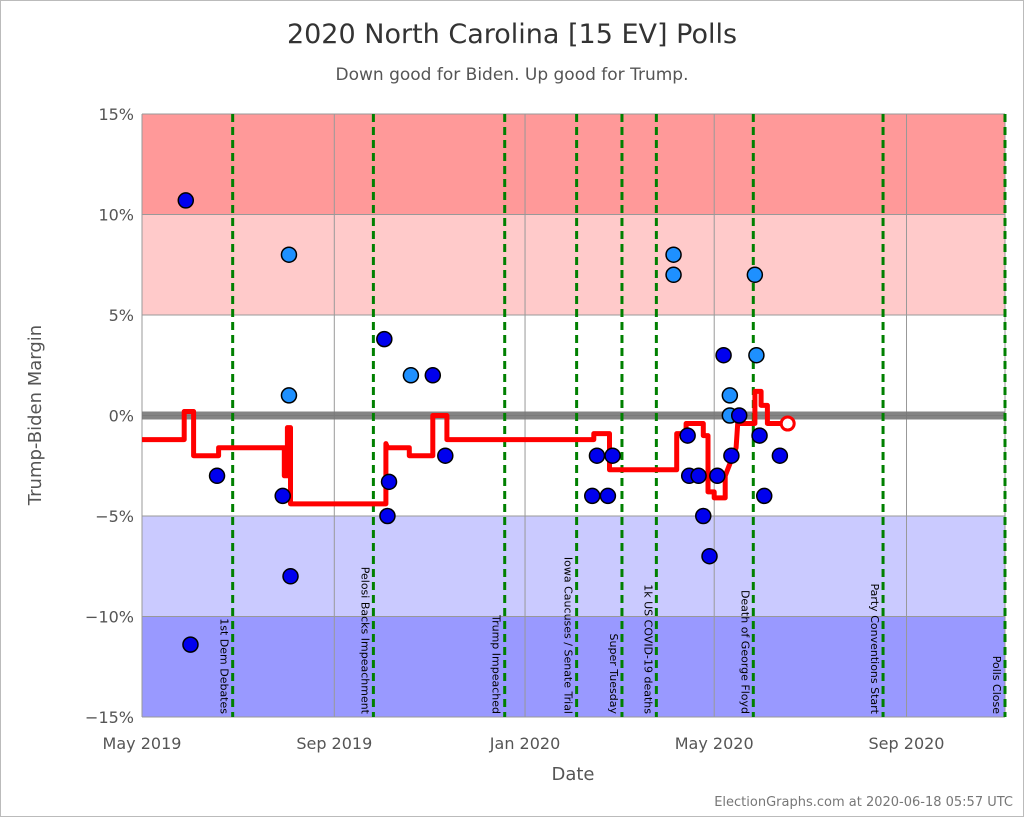  I want to click on event-label: Super Tuesday, so click(613, 674).